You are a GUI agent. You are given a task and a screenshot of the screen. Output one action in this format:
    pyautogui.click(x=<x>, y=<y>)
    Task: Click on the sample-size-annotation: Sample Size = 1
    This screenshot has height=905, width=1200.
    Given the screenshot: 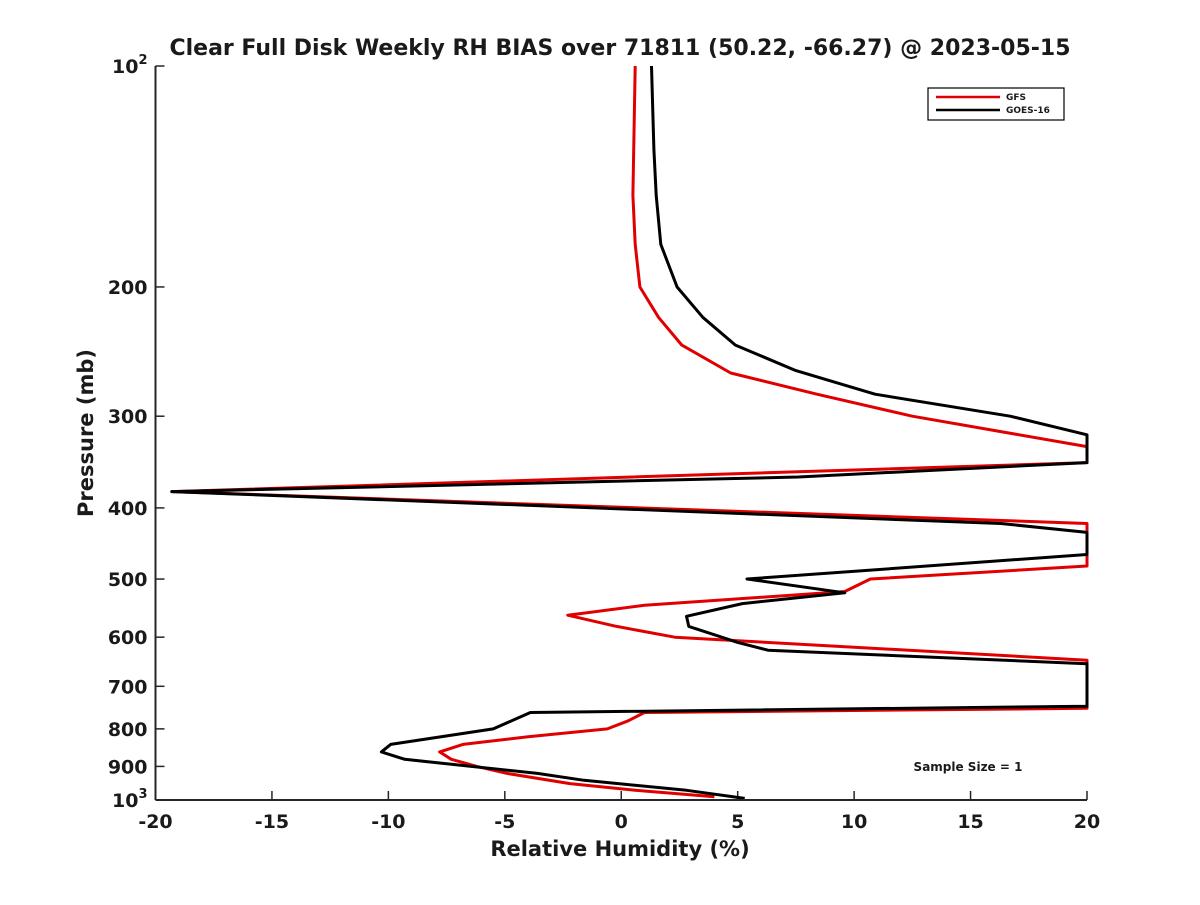 What is the action you would take?
    pyautogui.click(x=968, y=767)
    